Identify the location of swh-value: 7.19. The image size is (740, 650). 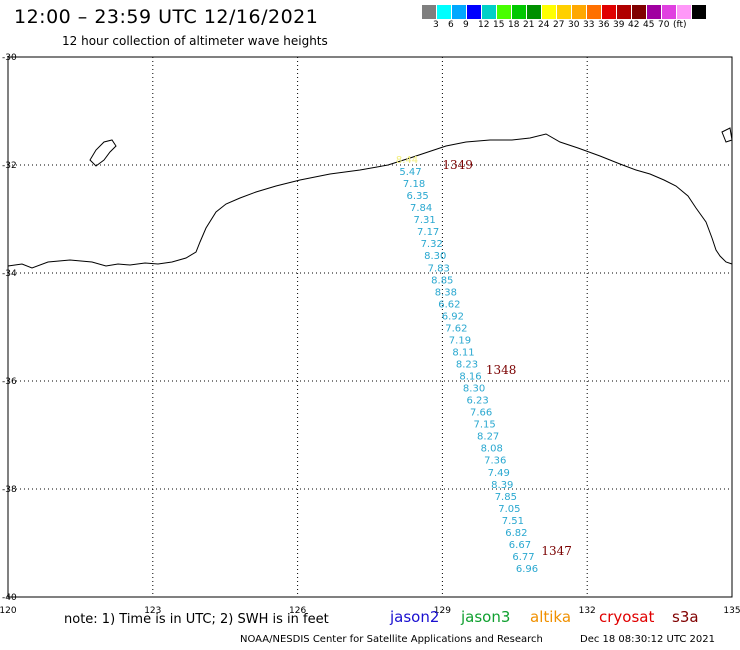
(460, 340).